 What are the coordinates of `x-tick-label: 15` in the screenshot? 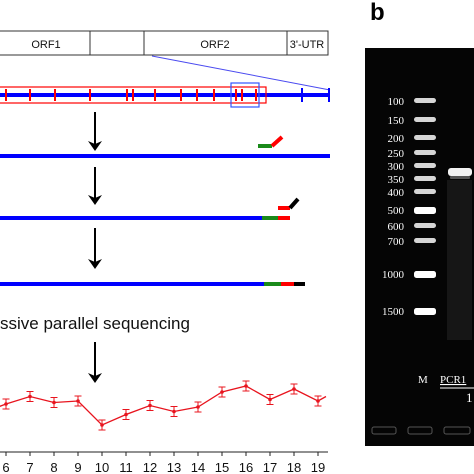 It's located at (222, 467).